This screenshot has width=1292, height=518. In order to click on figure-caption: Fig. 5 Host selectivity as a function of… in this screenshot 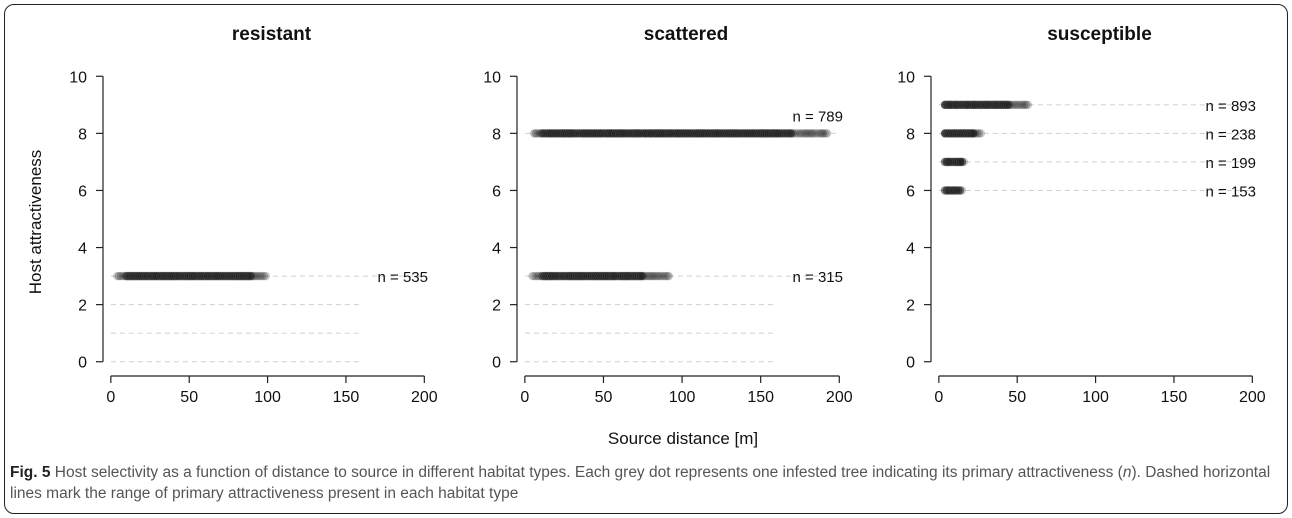, I will do `click(645, 483)`.